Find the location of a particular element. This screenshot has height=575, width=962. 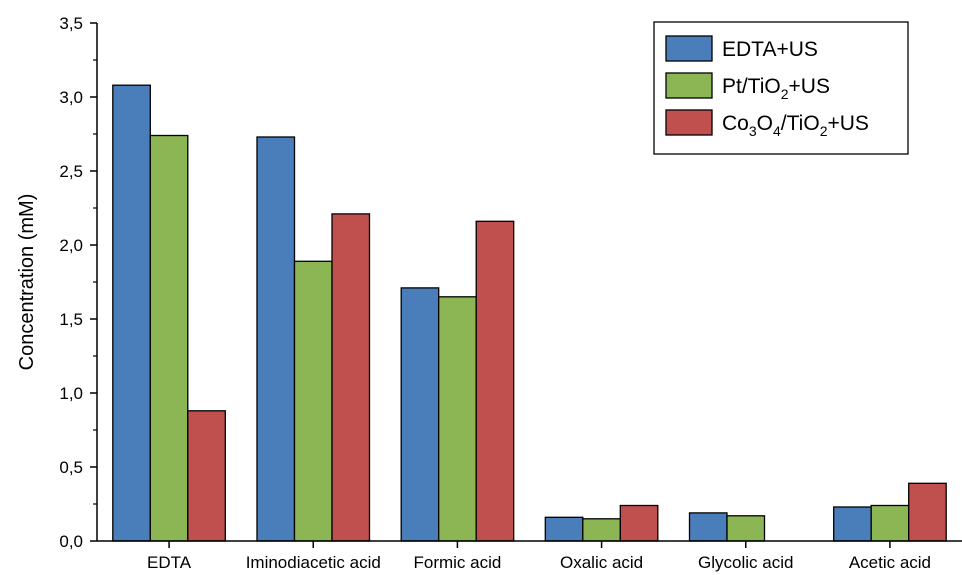

y-tick-label: 0,0 is located at coordinates (71, 541).